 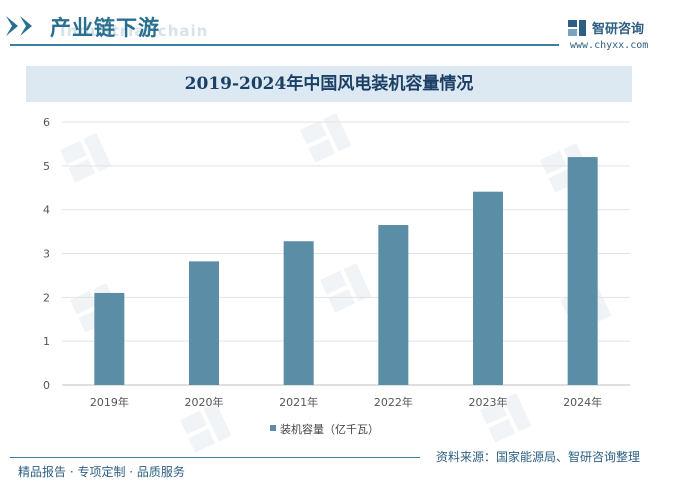 What do you see at coordinates (618, 29) in the screenshot?
I see `brand-name: 智研咨询` at bounding box center [618, 29].